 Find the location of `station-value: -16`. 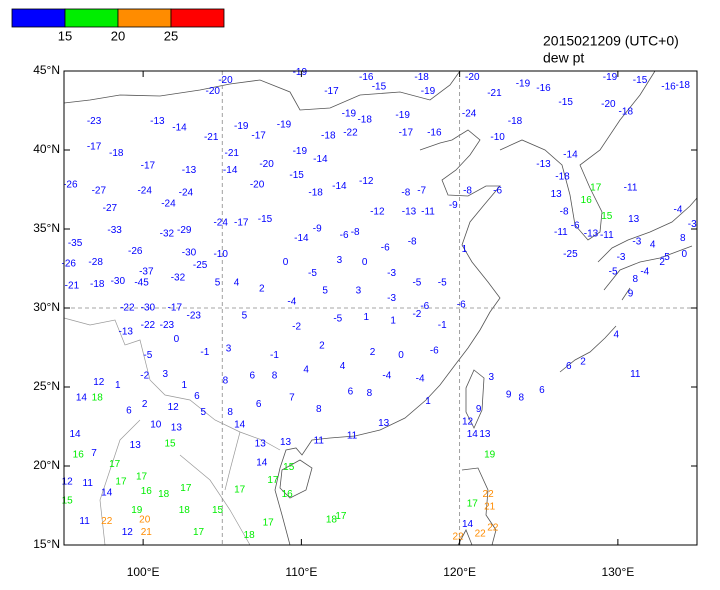

station-value: -16 is located at coordinates (543, 88).